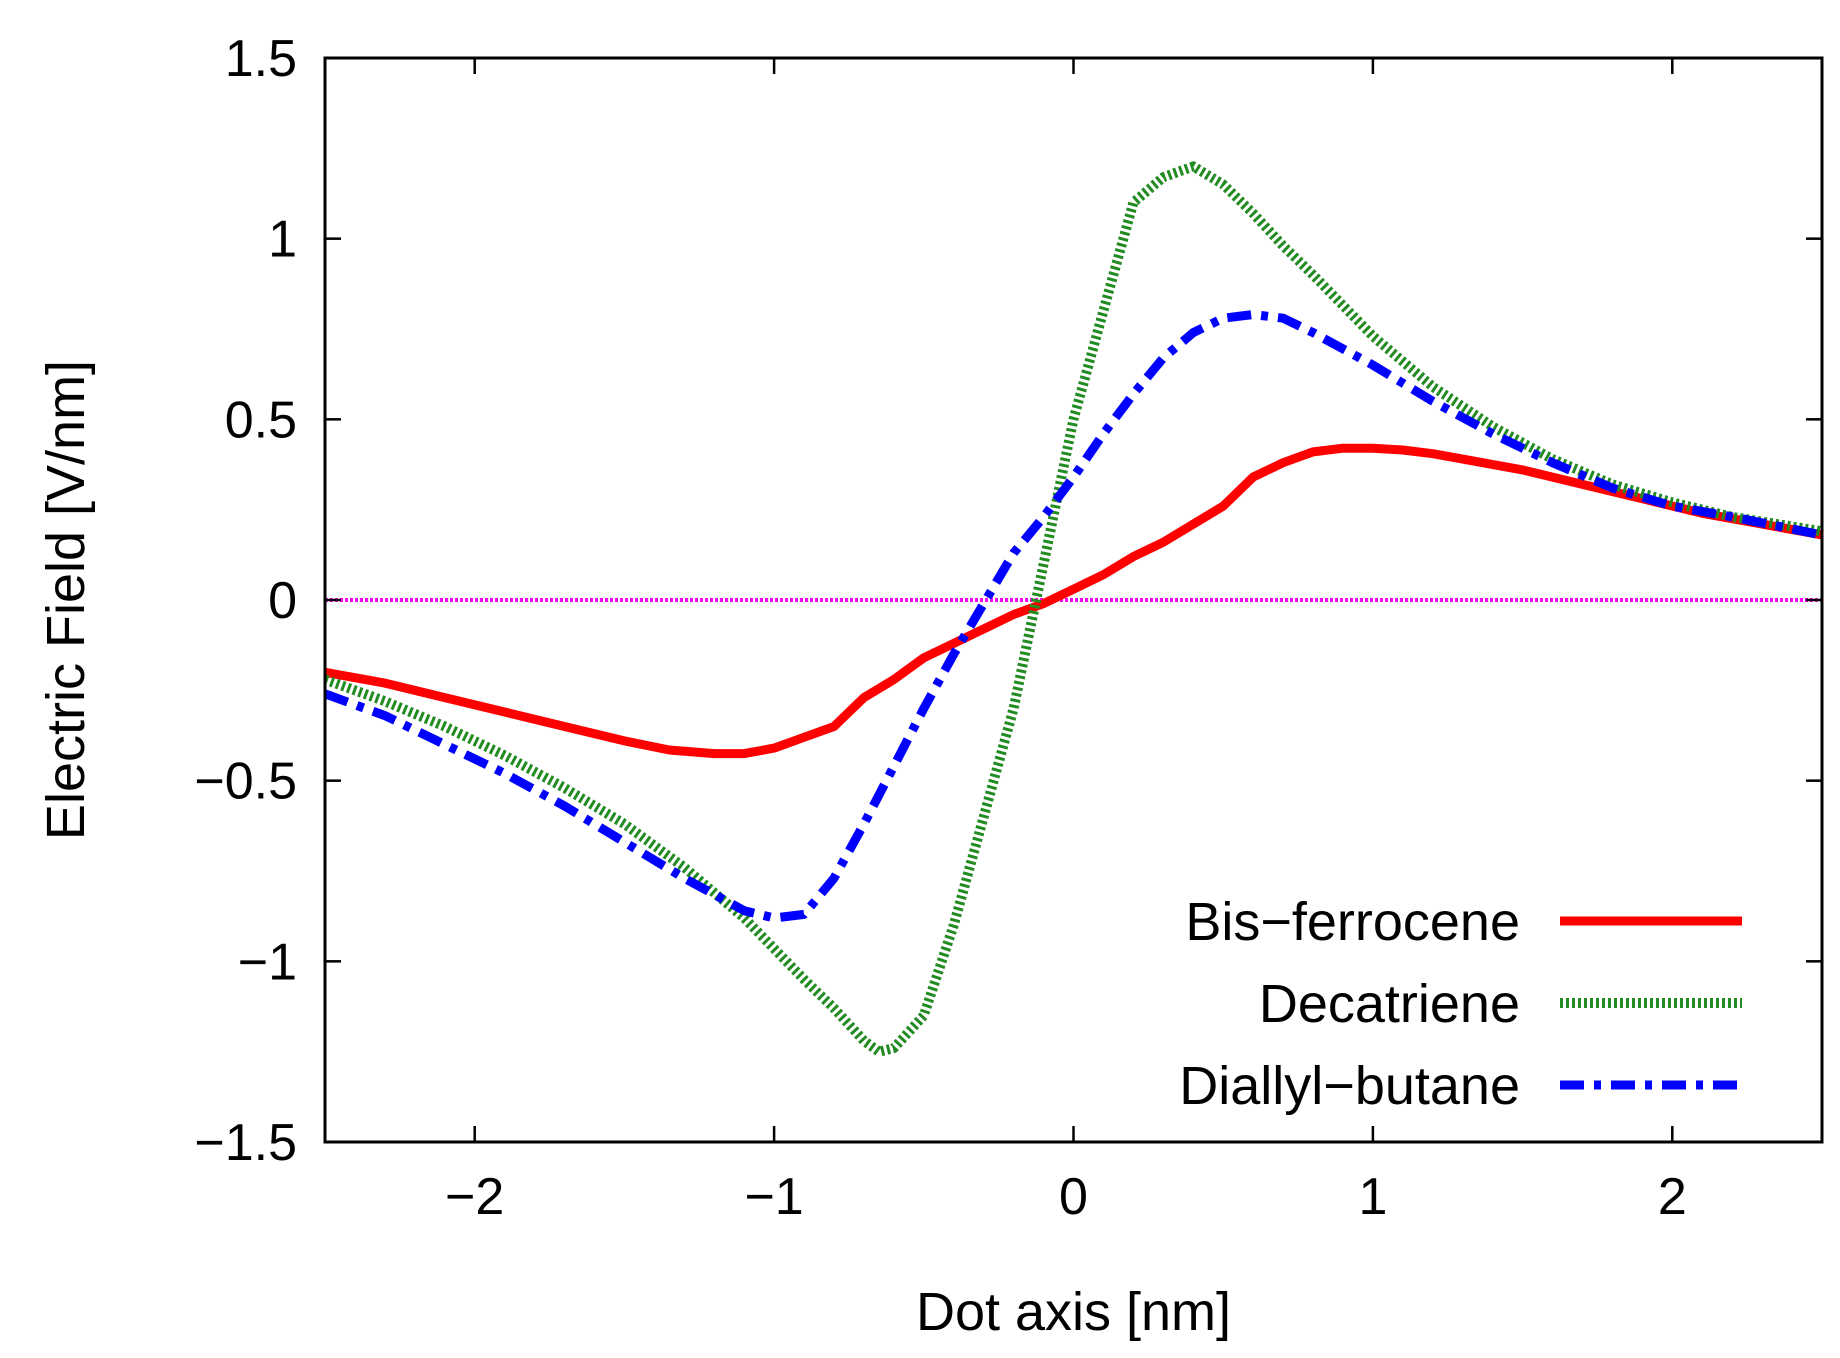 The height and width of the screenshot is (1358, 1840). What do you see at coordinates (66, 600) in the screenshot?
I see `y-axis-label: Electric Field [V/nm]` at bounding box center [66, 600].